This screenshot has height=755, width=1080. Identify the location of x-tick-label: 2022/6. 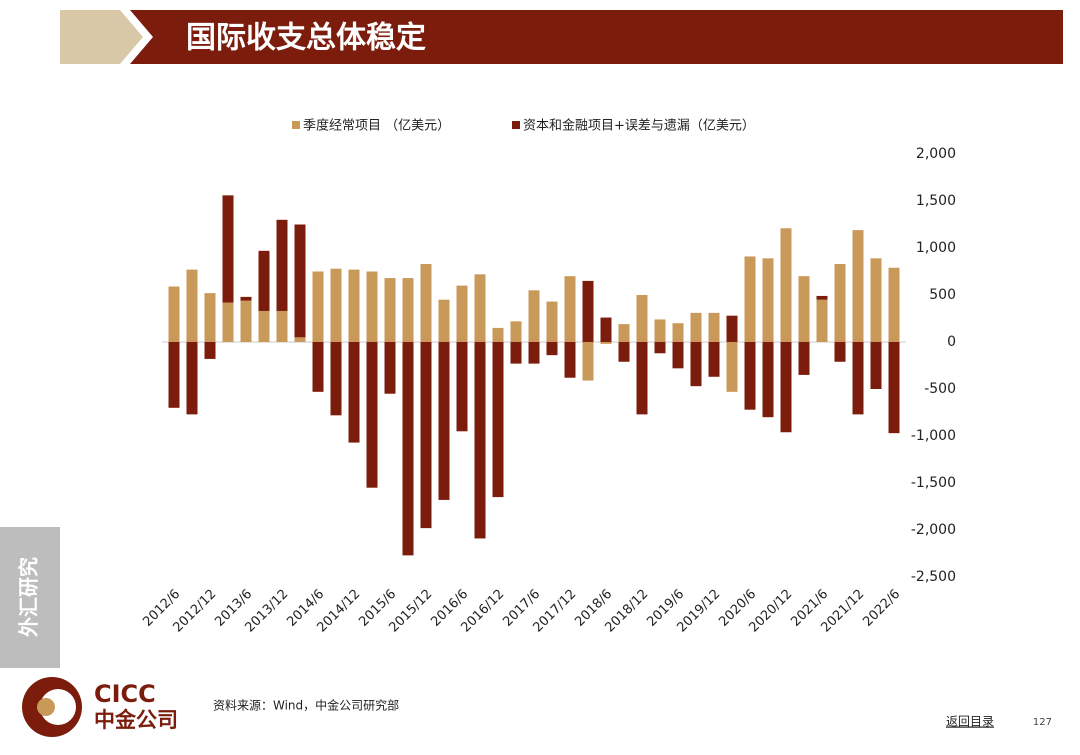
(881, 608).